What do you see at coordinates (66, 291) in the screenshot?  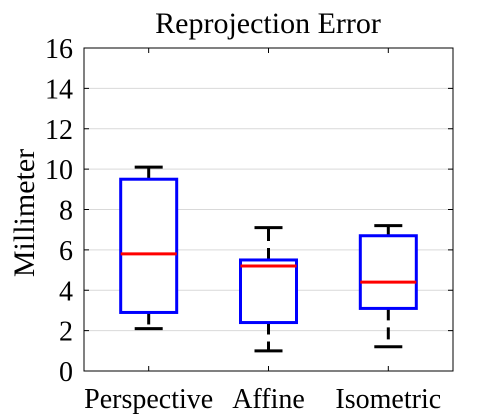 I see `y-tick-label: 4` at bounding box center [66, 291].